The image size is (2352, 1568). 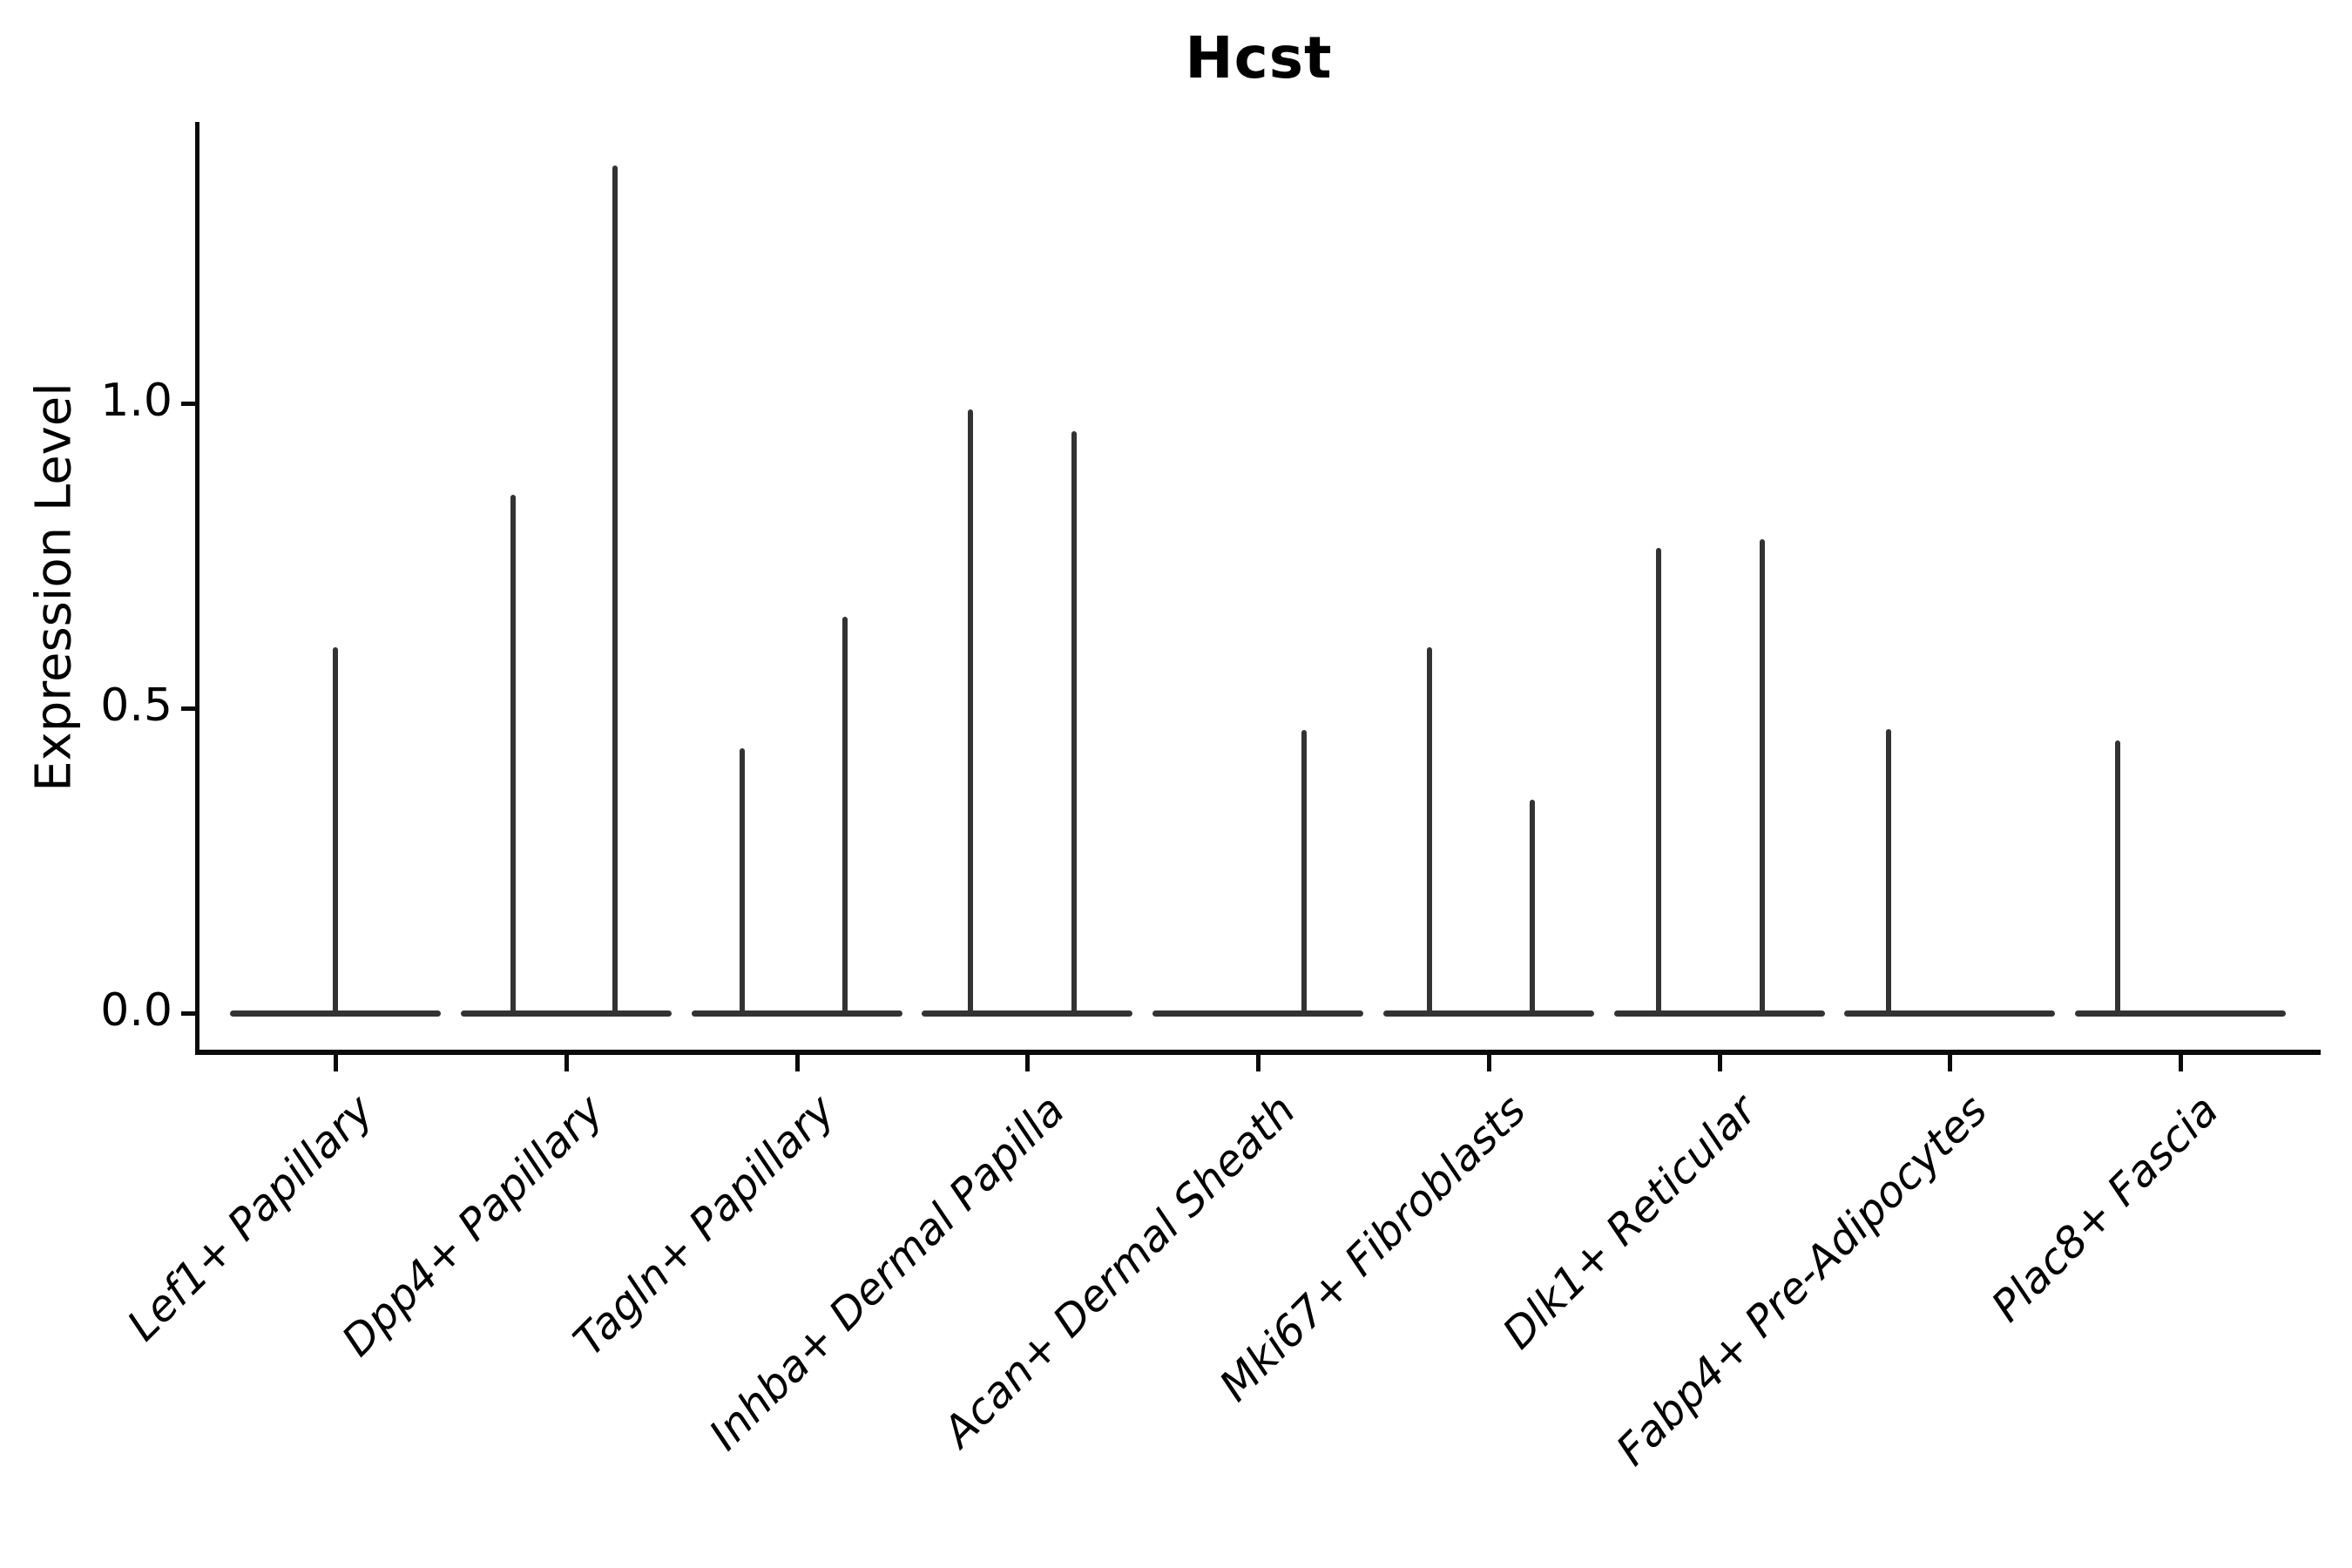 What do you see at coordinates (250, 1218) in the screenshot?
I see `x-tick-label: Lef1+ Papillary` at bounding box center [250, 1218].